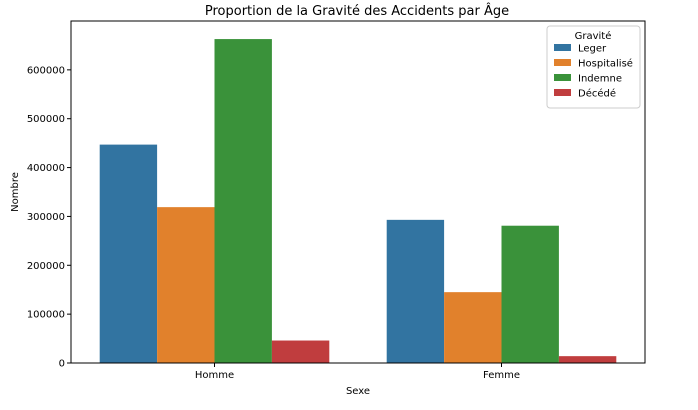 The width and height of the screenshot is (698, 410). Describe the element at coordinates (214, 375) in the screenshot. I see `x-tick-label: Homme` at that location.